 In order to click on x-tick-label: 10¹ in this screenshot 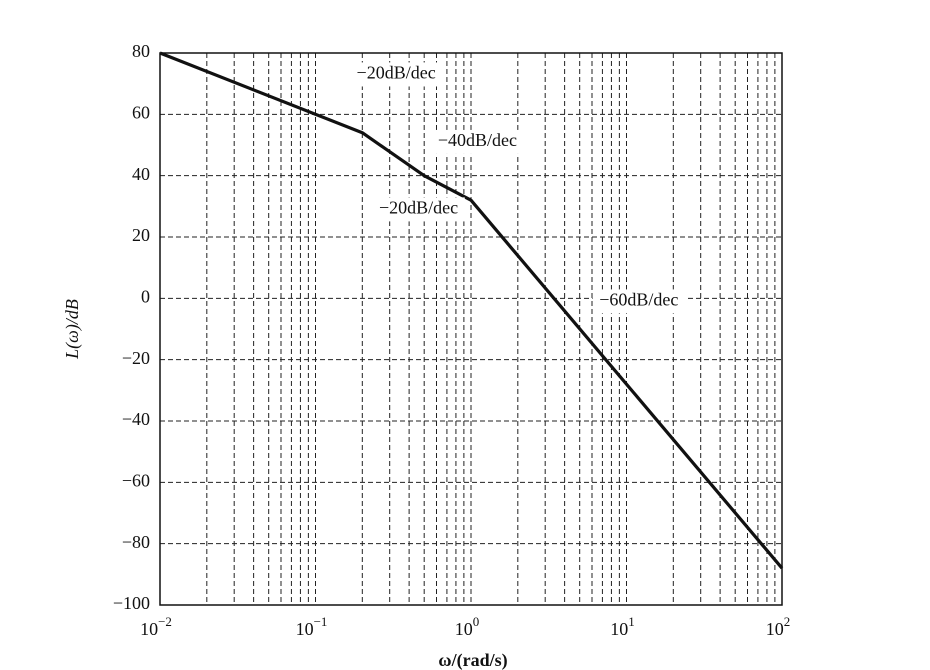, I will do `click(622, 626)`.